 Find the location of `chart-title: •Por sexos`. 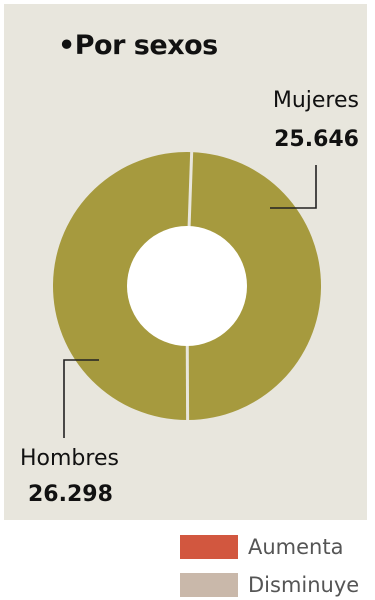

chart-title: •Por sexos is located at coordinates (138, 45).